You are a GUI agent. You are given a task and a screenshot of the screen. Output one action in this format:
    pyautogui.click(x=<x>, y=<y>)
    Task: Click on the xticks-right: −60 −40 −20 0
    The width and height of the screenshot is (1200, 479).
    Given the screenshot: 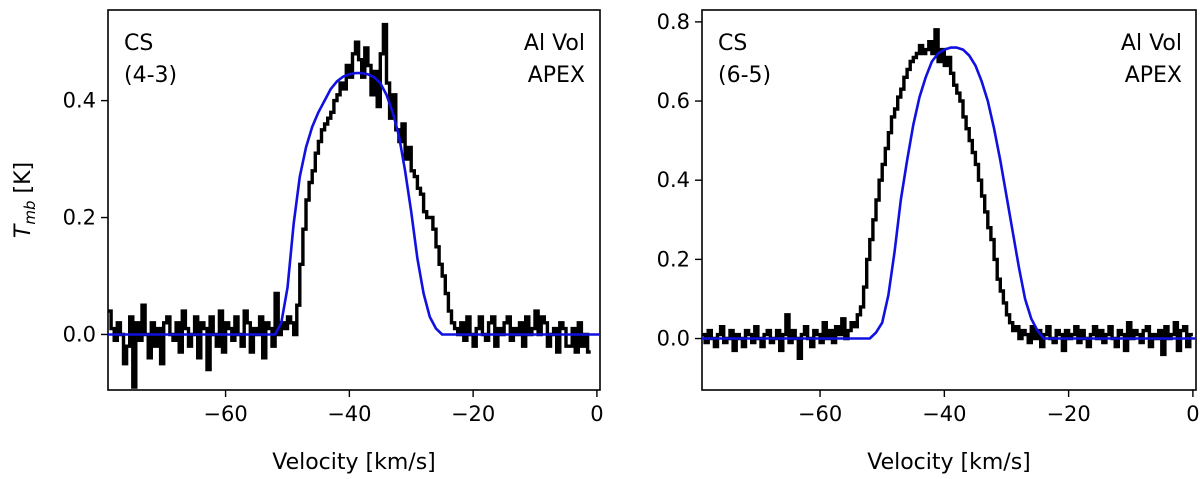 What is the action you would take?
    pyautogui.click(x=999, y=408)
    